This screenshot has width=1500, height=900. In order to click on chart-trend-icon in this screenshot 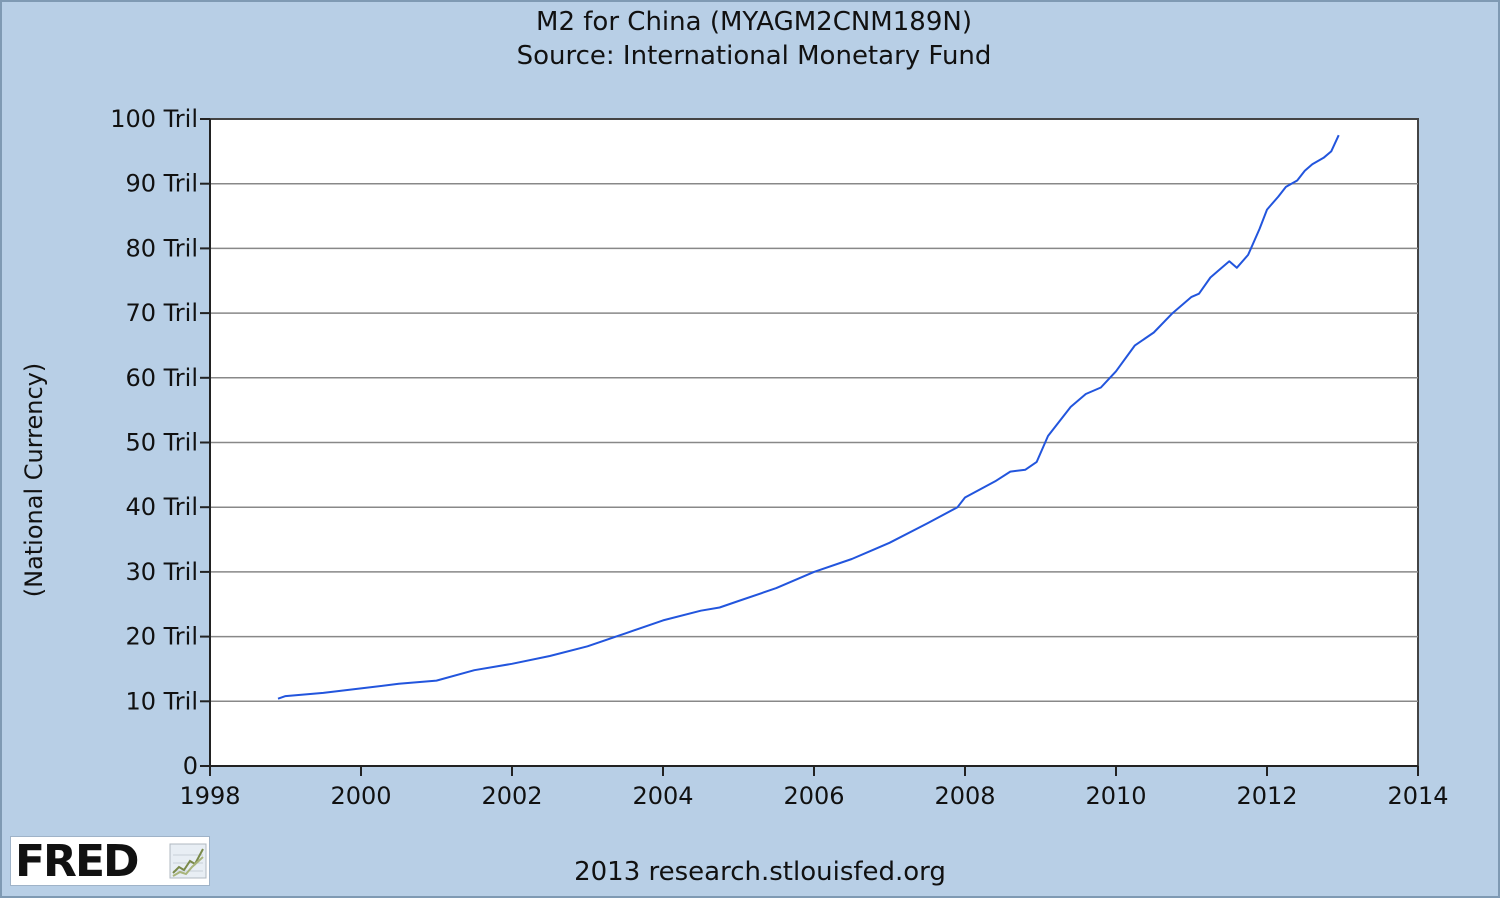, I will do `click(188, 861)`.